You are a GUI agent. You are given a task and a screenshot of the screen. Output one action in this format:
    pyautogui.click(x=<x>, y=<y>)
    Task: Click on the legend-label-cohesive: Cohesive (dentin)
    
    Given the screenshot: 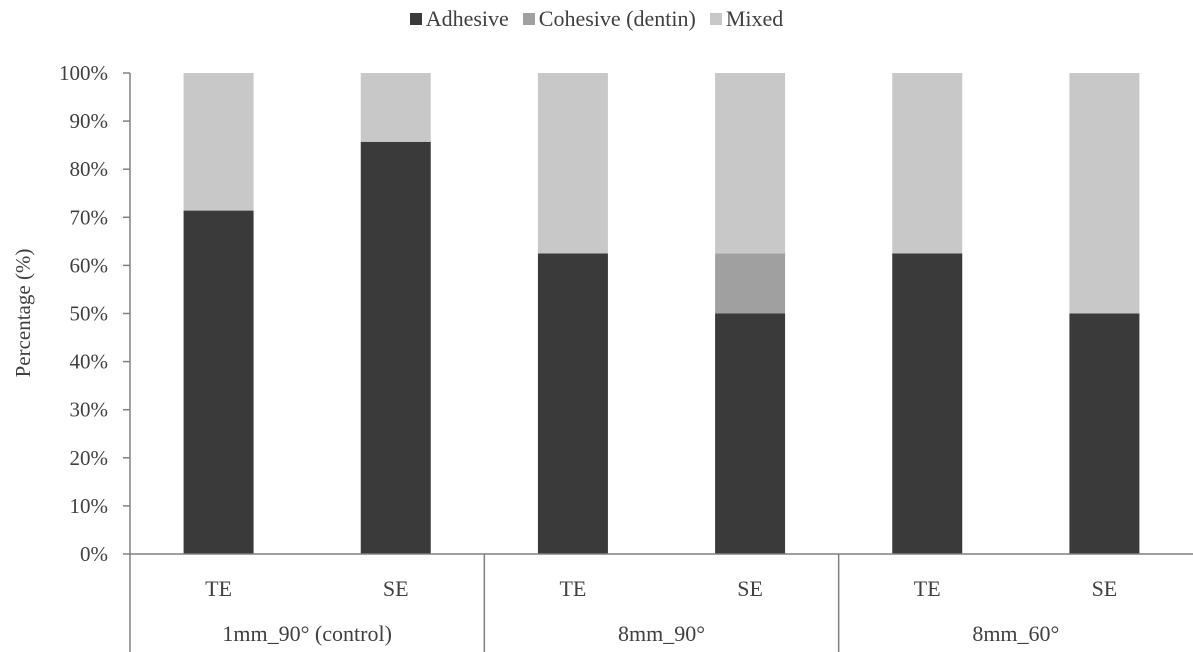 What is the action you would take?
    pyautogui.click(x=617, y=18)
    